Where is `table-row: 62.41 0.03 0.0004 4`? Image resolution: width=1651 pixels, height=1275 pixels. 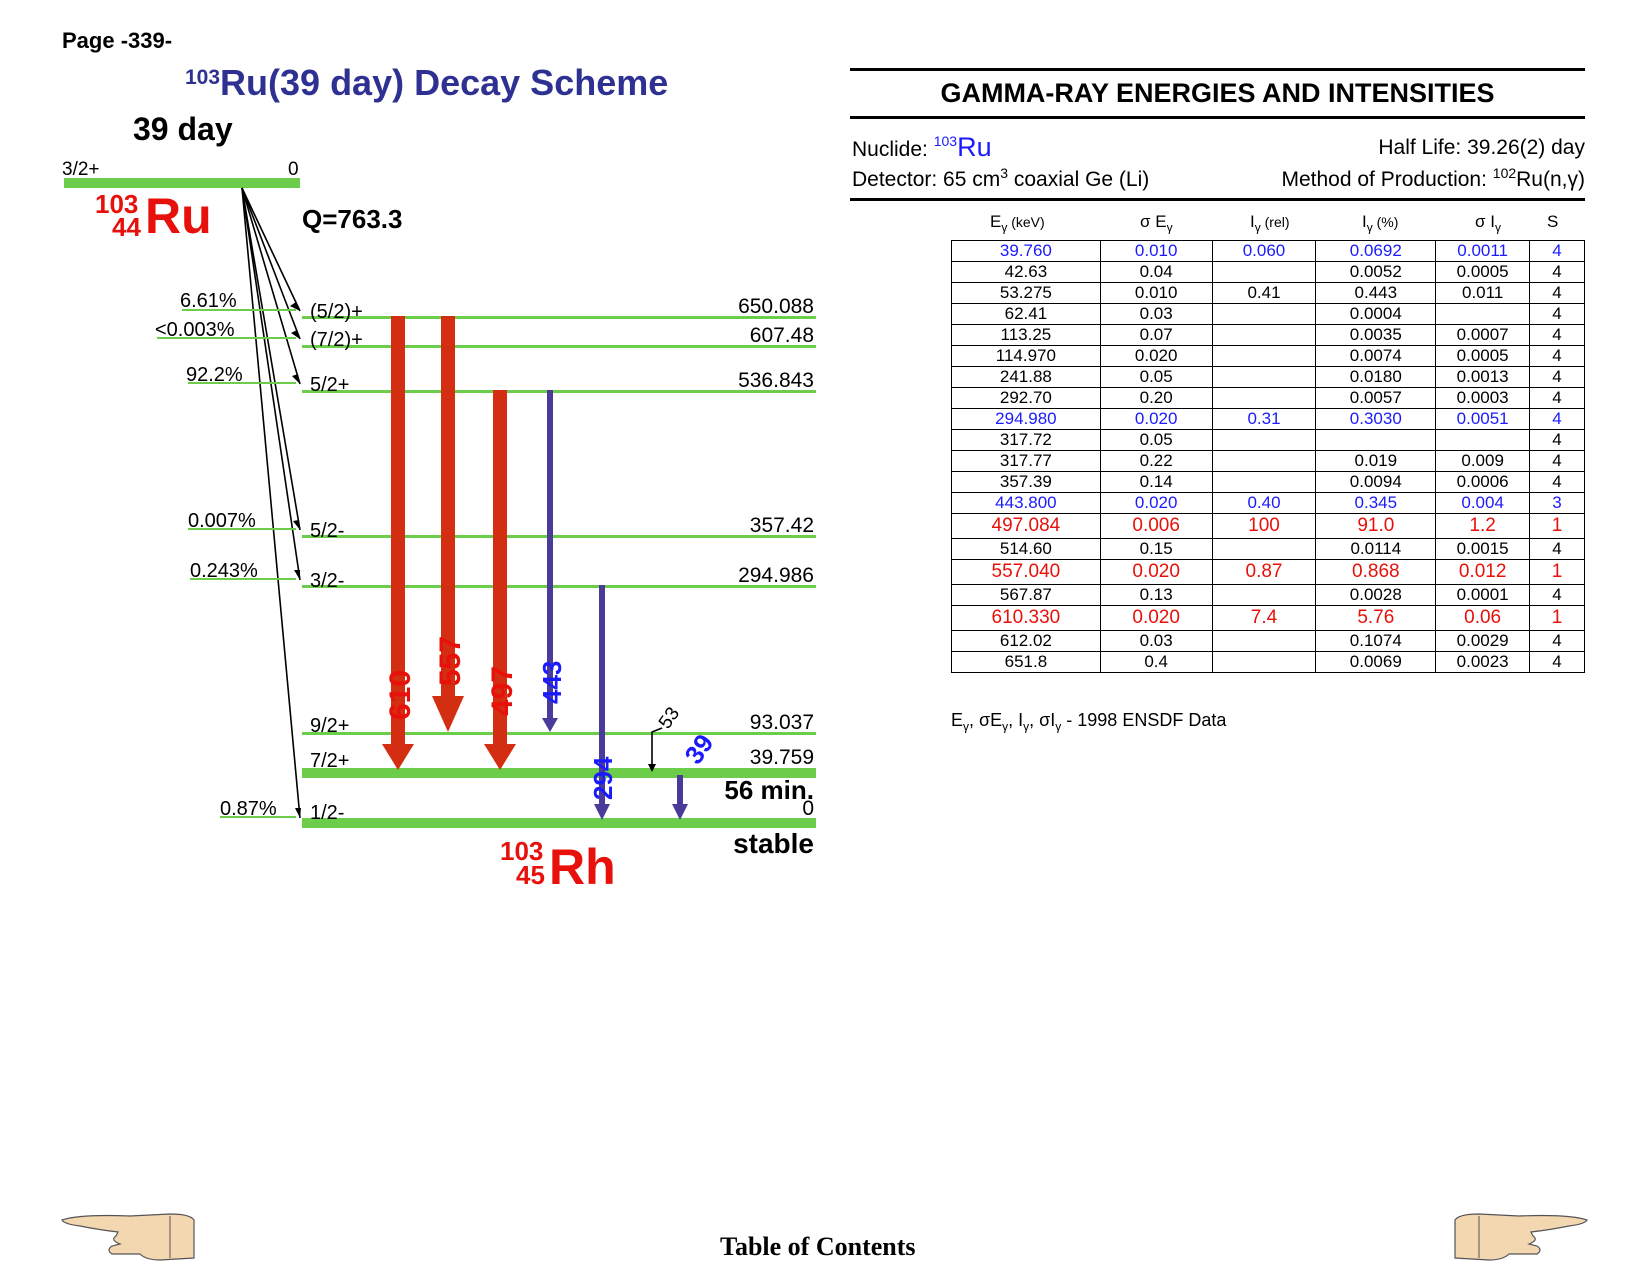
table-row: 62.41 0.03 0.0004 4 is located at coordinates (1268, 314).